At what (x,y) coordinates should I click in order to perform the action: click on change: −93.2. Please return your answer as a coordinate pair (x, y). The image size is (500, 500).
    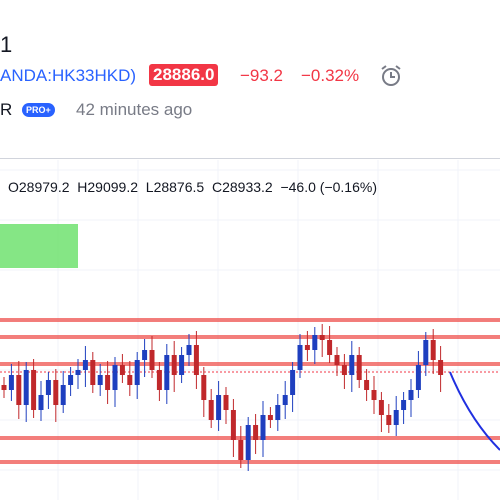
    Looking at the image, I should click on (262, 75).